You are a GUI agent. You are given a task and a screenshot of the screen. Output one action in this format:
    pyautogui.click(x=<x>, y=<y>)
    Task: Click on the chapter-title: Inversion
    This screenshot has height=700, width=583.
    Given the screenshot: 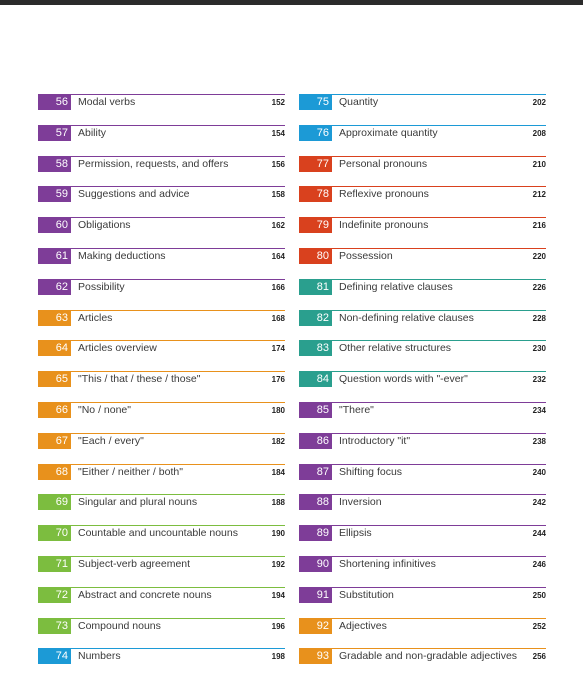 What is the action you would take?
    pyautogui.click(x=360, y=502)
    